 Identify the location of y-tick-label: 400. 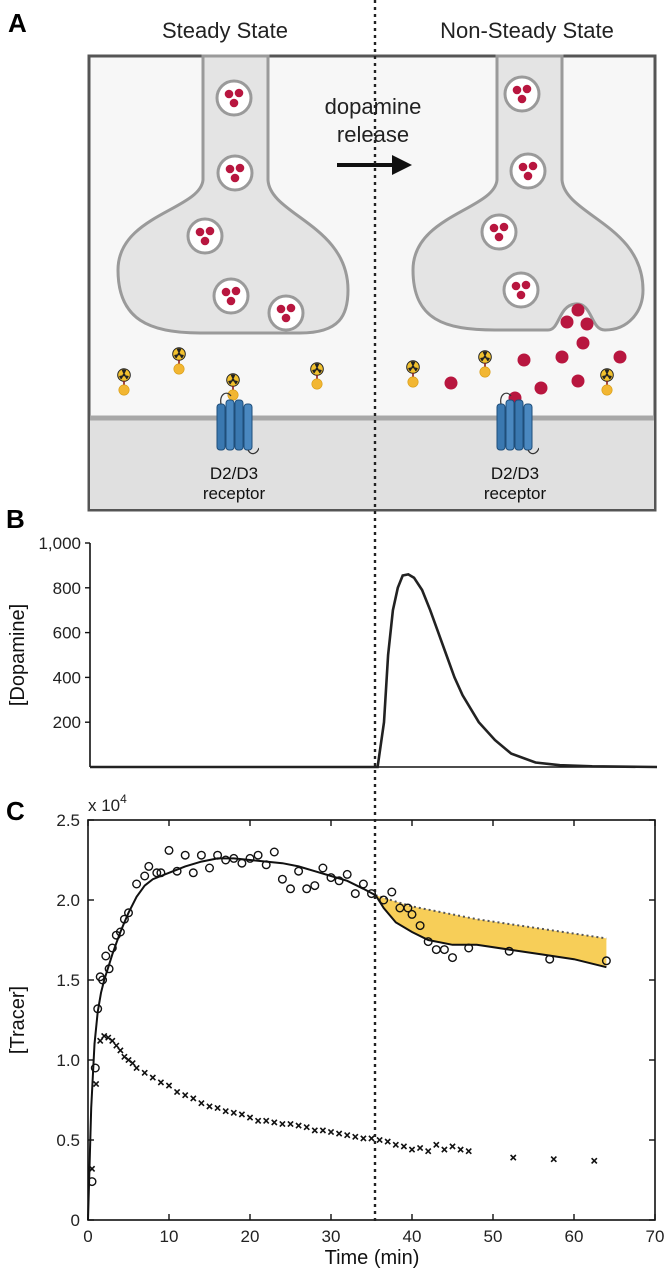
(67, 677).